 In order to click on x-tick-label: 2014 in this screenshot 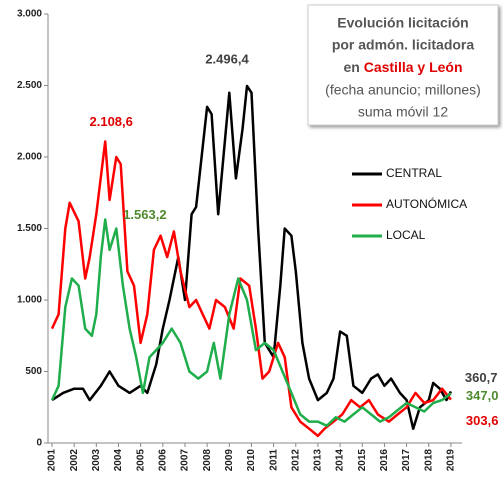, I will do `click(340, 460)`.